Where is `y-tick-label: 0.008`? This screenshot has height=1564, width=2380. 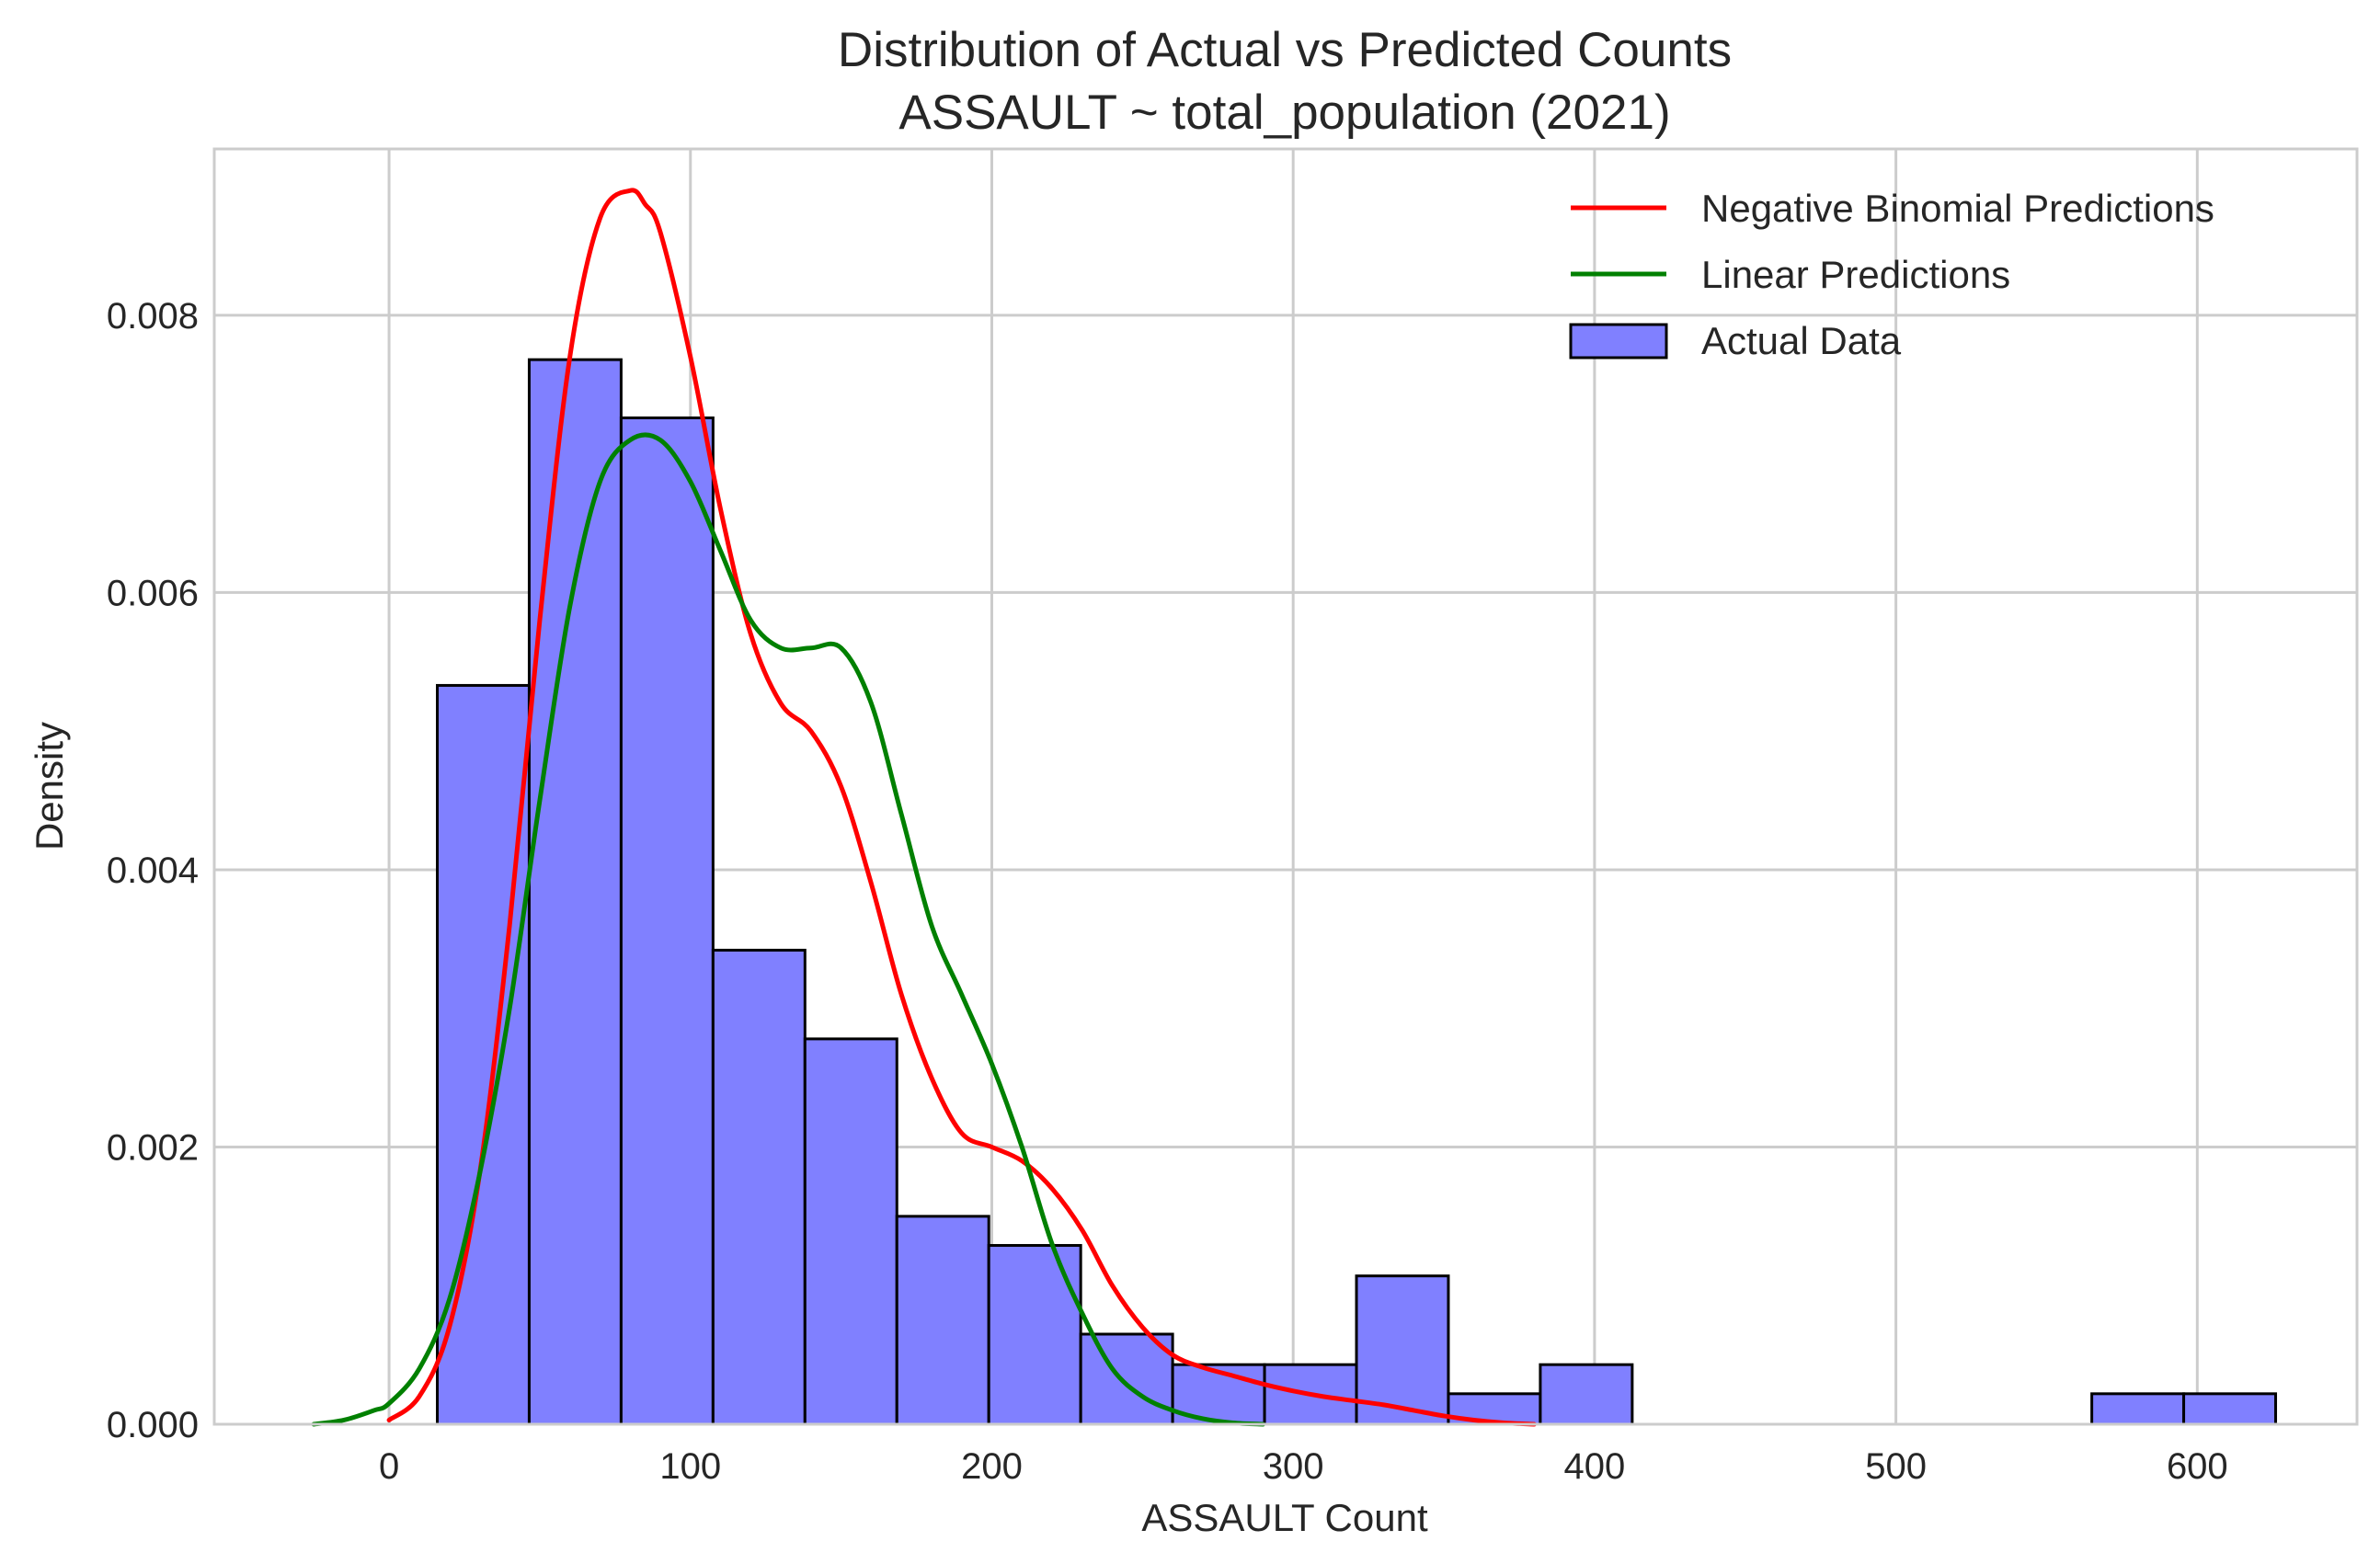
y-tick-label: 0.008 is located at coordinates (153, 316).